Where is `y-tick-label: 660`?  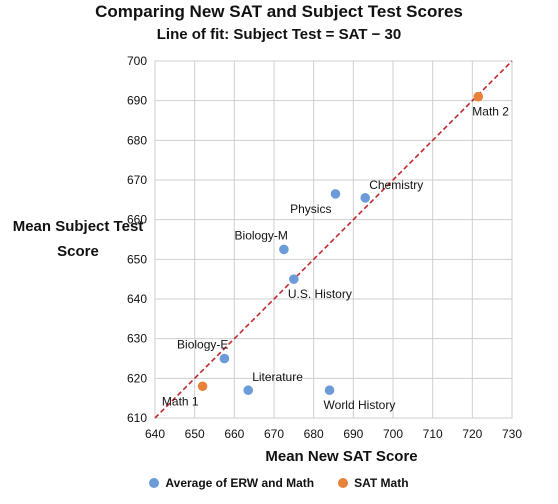
y-tick-label: 660 is located at coordinates (137, 220).